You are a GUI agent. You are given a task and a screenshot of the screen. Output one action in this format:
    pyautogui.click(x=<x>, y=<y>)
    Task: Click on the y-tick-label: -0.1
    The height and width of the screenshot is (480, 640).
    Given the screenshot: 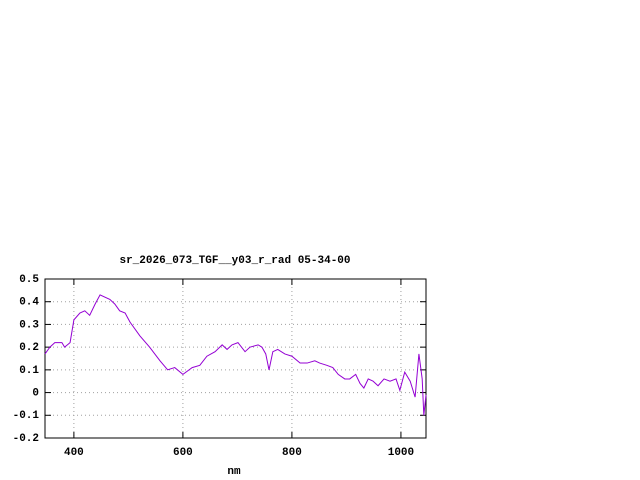 What is the action you would take?
    pyautogui.click(x=26, y=416)
    